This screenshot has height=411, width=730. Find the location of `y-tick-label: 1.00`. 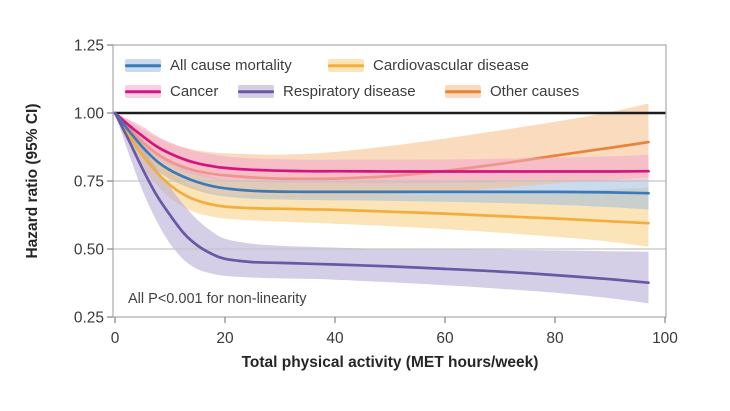

y-tick-label: 1.00 is located at coordinates (89, 114).